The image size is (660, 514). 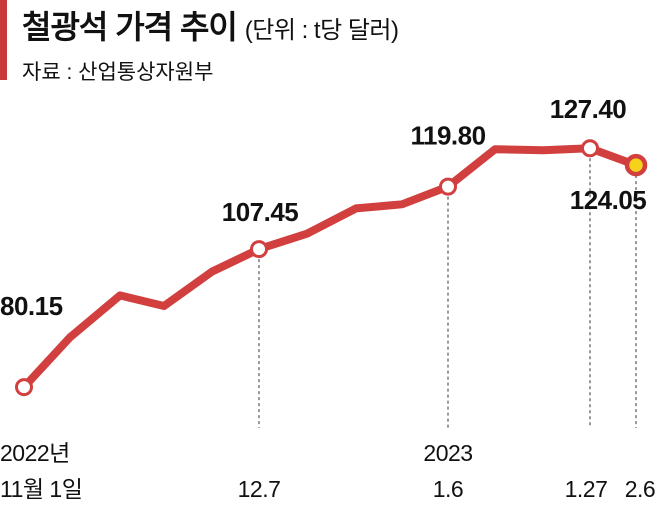 I want to click on x-tick-label: 2022년, so click(x=35, y=453).